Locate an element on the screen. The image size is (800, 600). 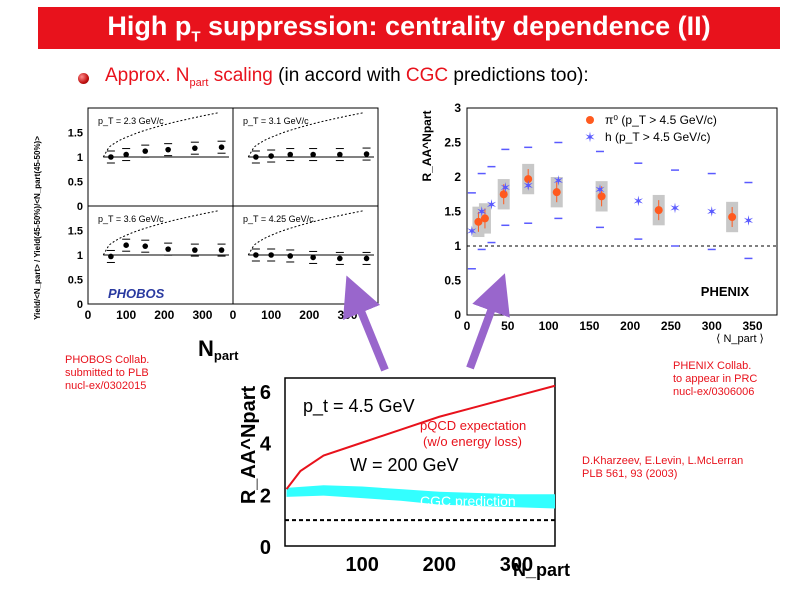
phobos-x-axis-label: Npart is located at coordinates (218, 349).